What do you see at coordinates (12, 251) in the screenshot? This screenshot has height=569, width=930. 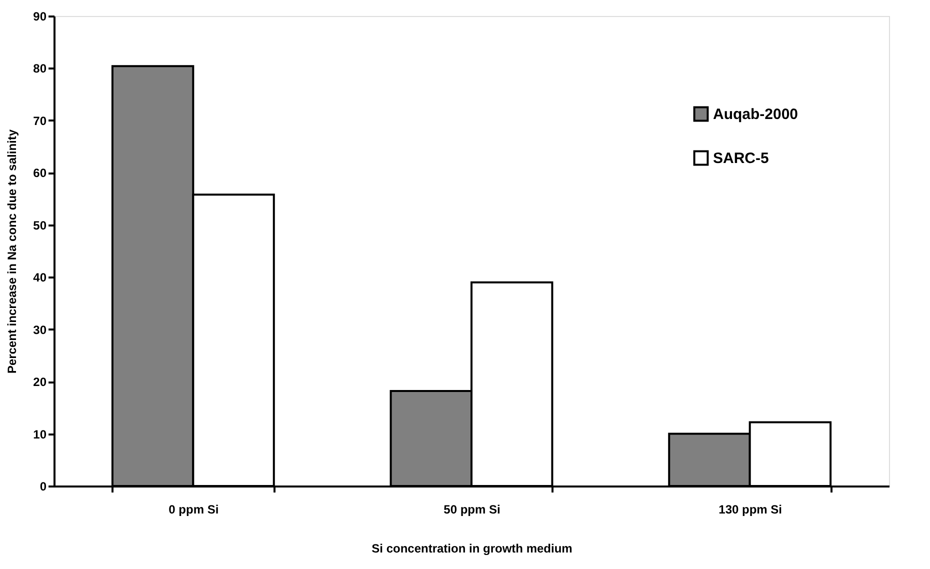 I see `y-axis-title: Percent increase in Na conc due to salinity` at bounding box center [12, 251].